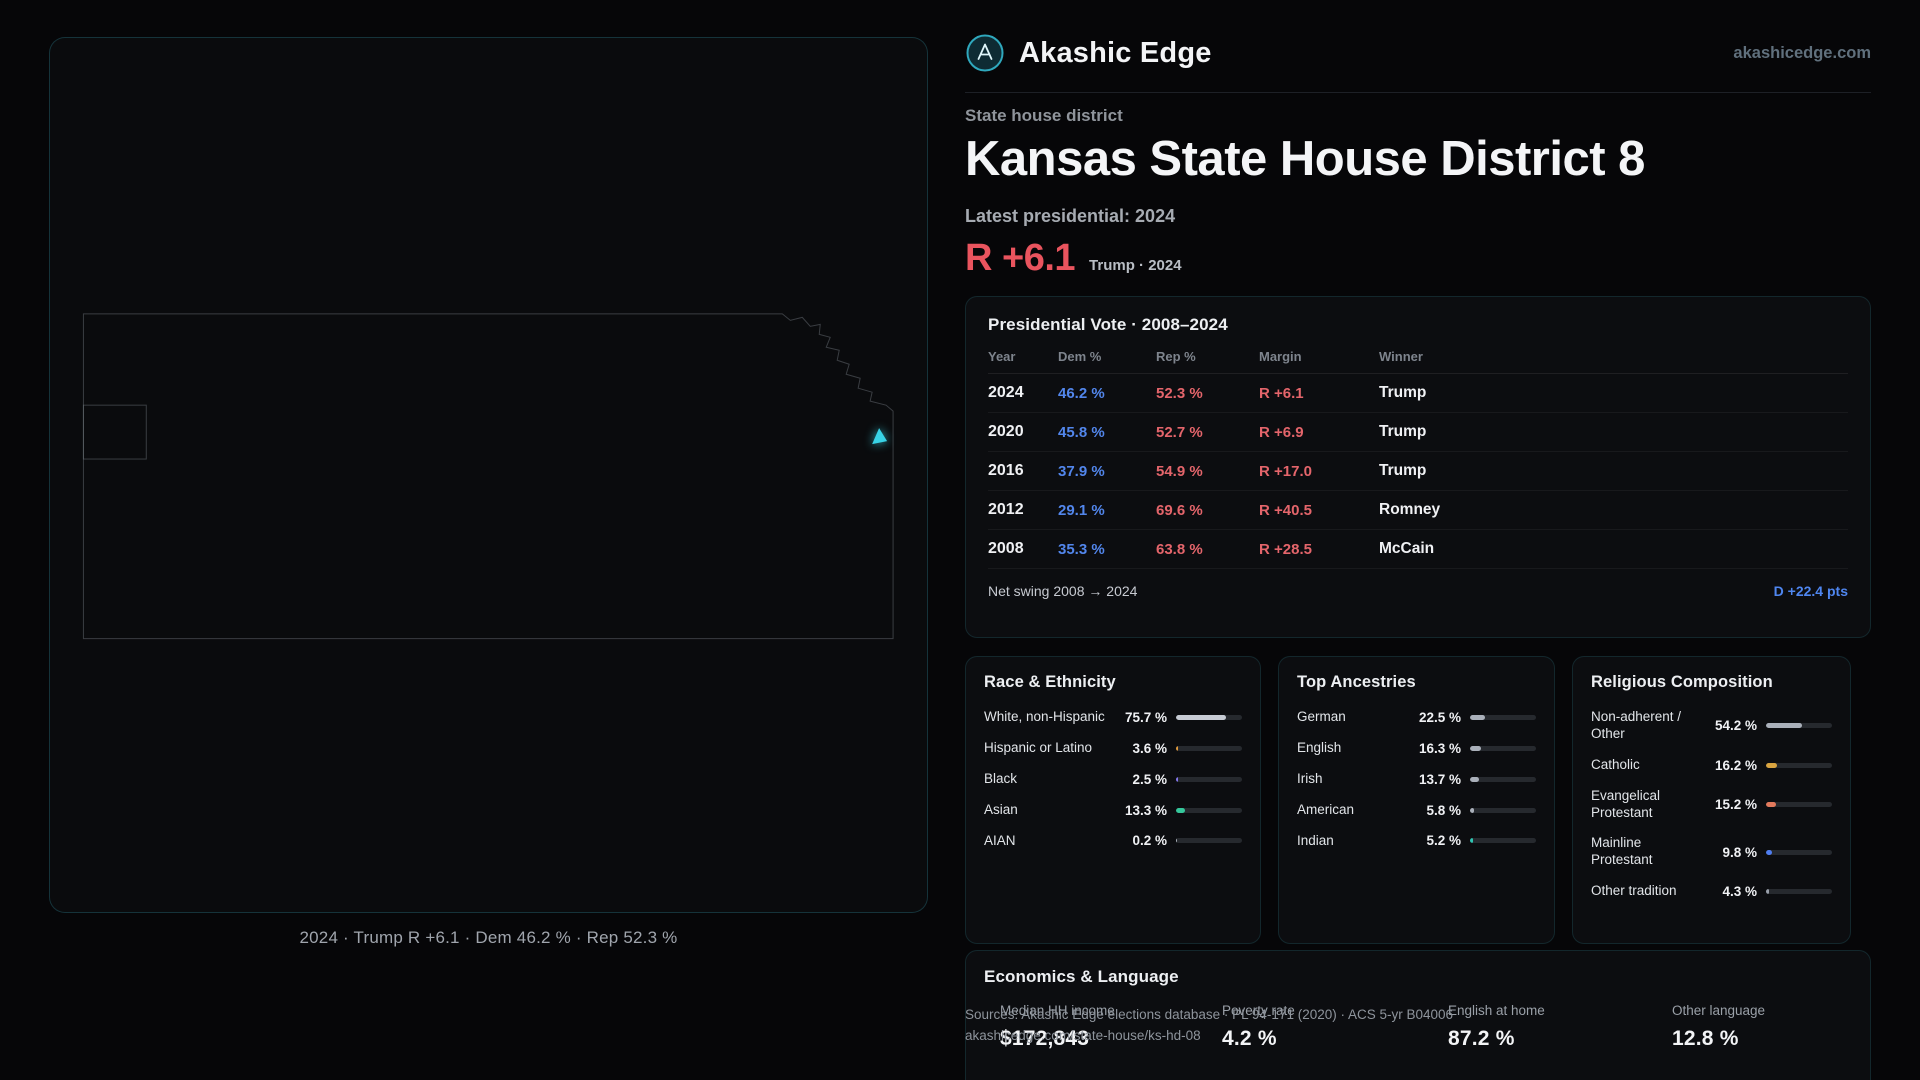  Describe the element at coordinates (1006, 509) in the screenshot. I see `year-cell: 2012` at that location.